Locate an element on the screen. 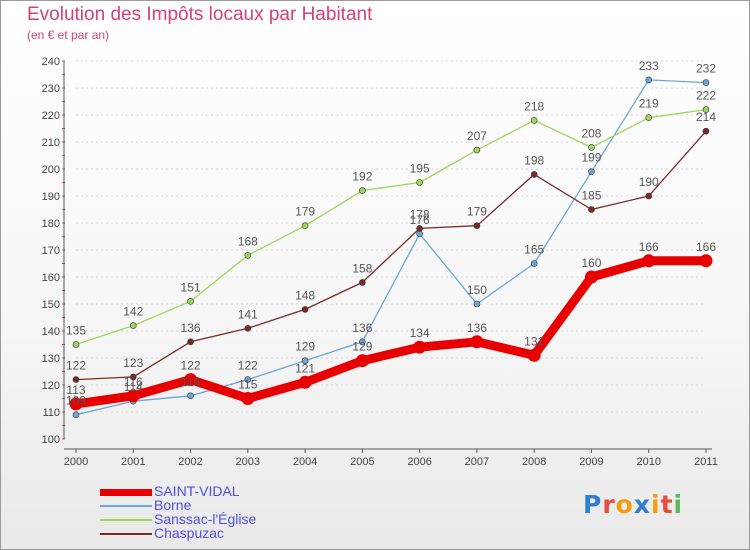 The image size is (750, 550). y-tick-label: 100 is located at coordinates (51, 440).